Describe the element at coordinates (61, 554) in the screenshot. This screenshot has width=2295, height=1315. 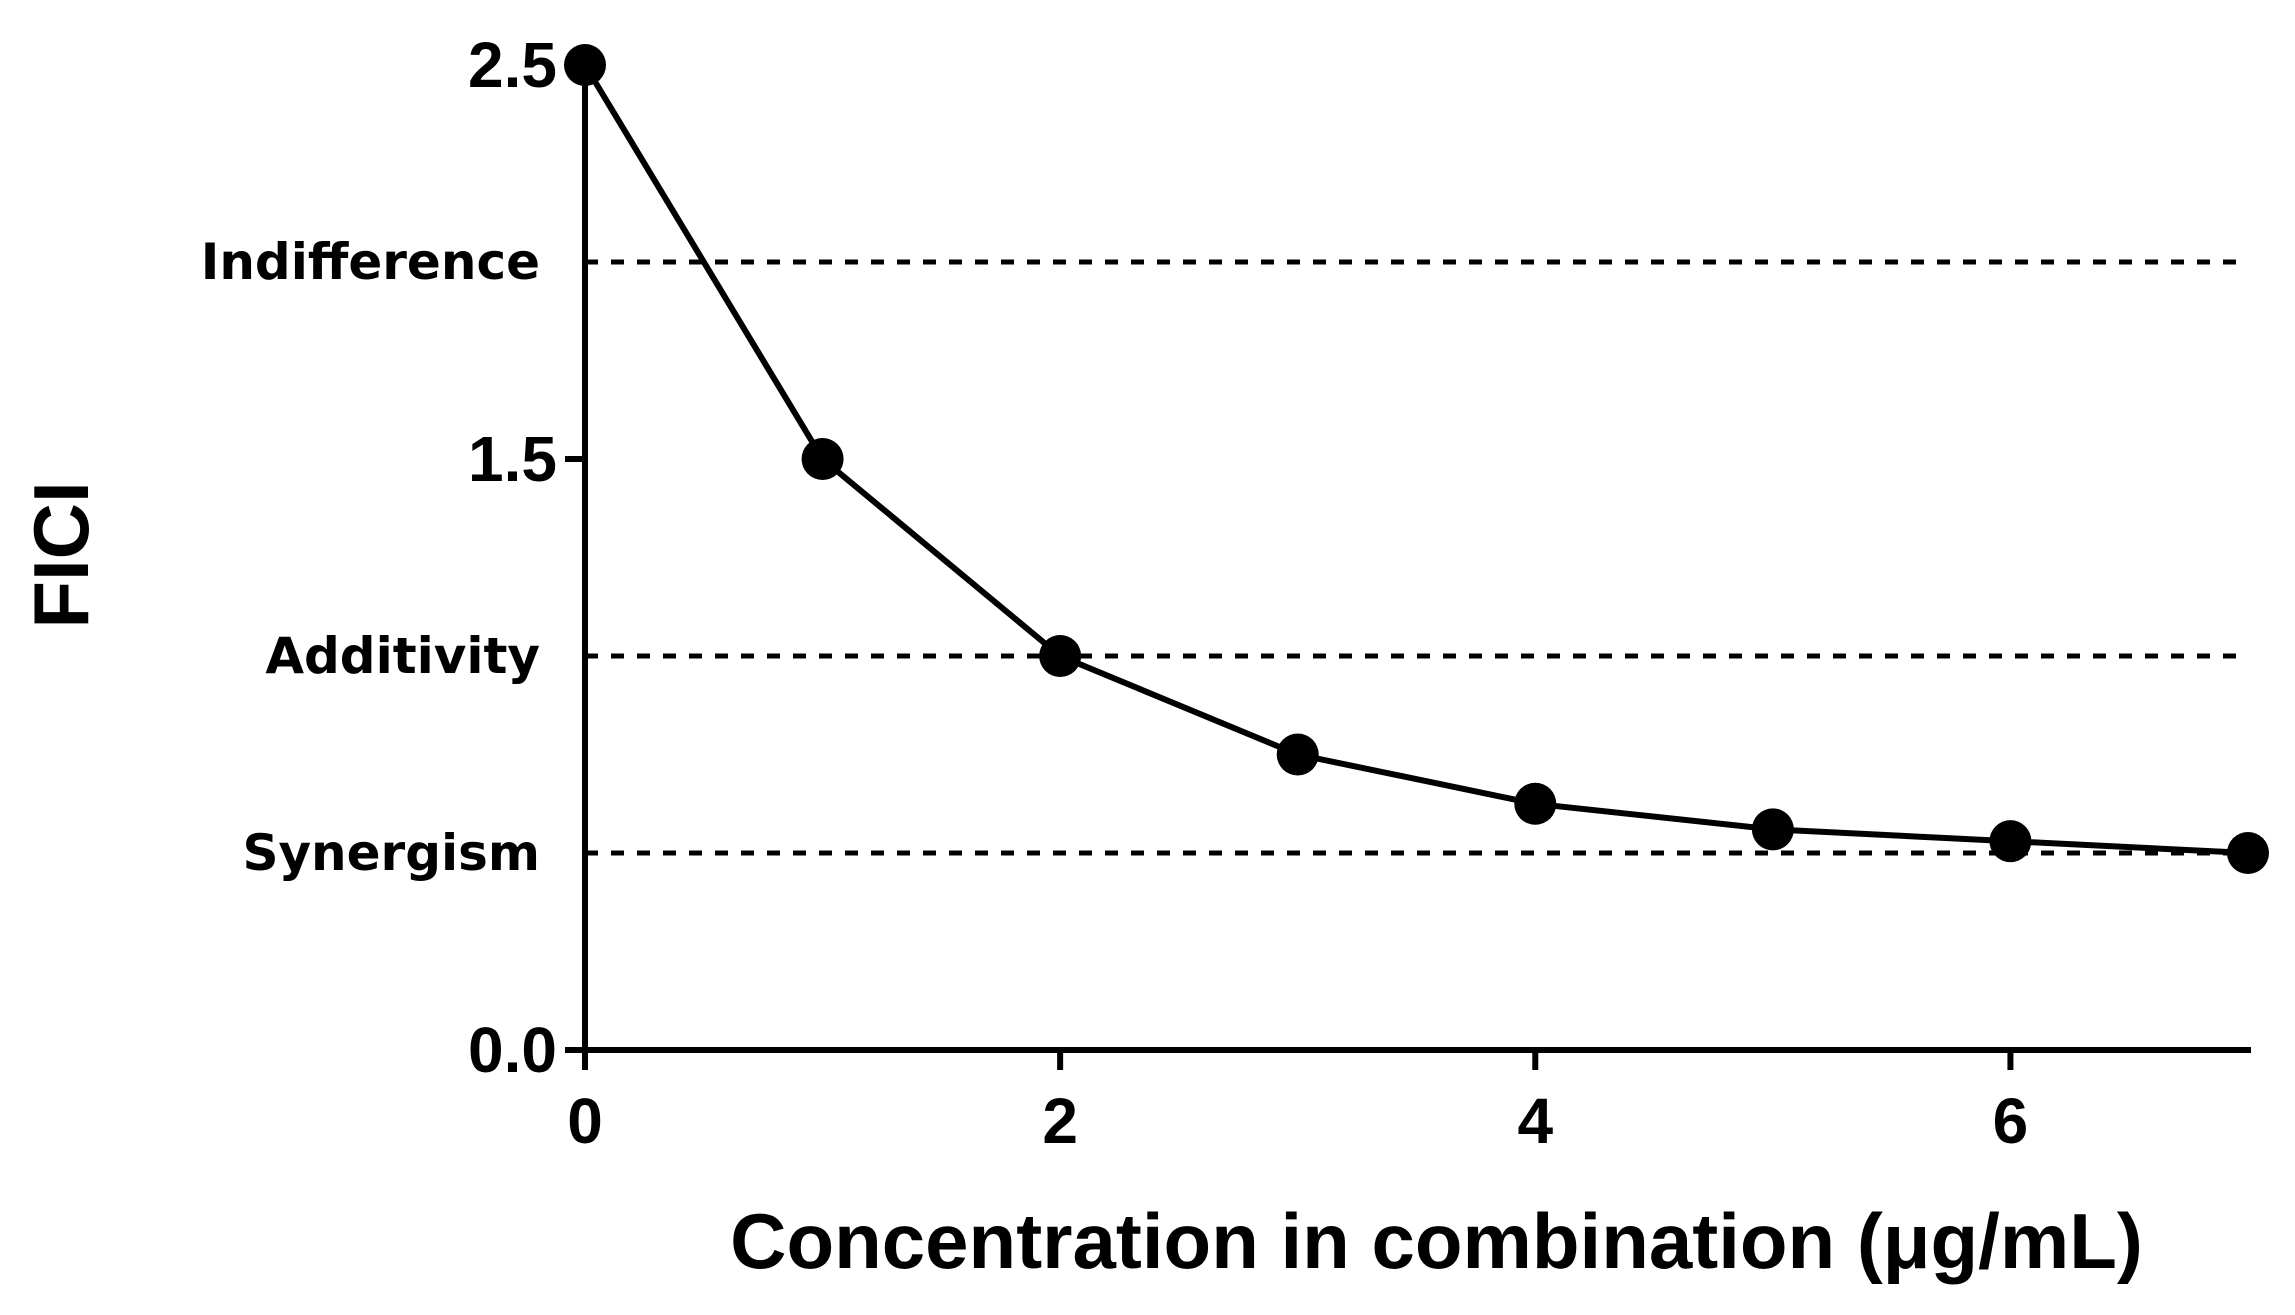
I see `y-axis-title: FICI` at that location.